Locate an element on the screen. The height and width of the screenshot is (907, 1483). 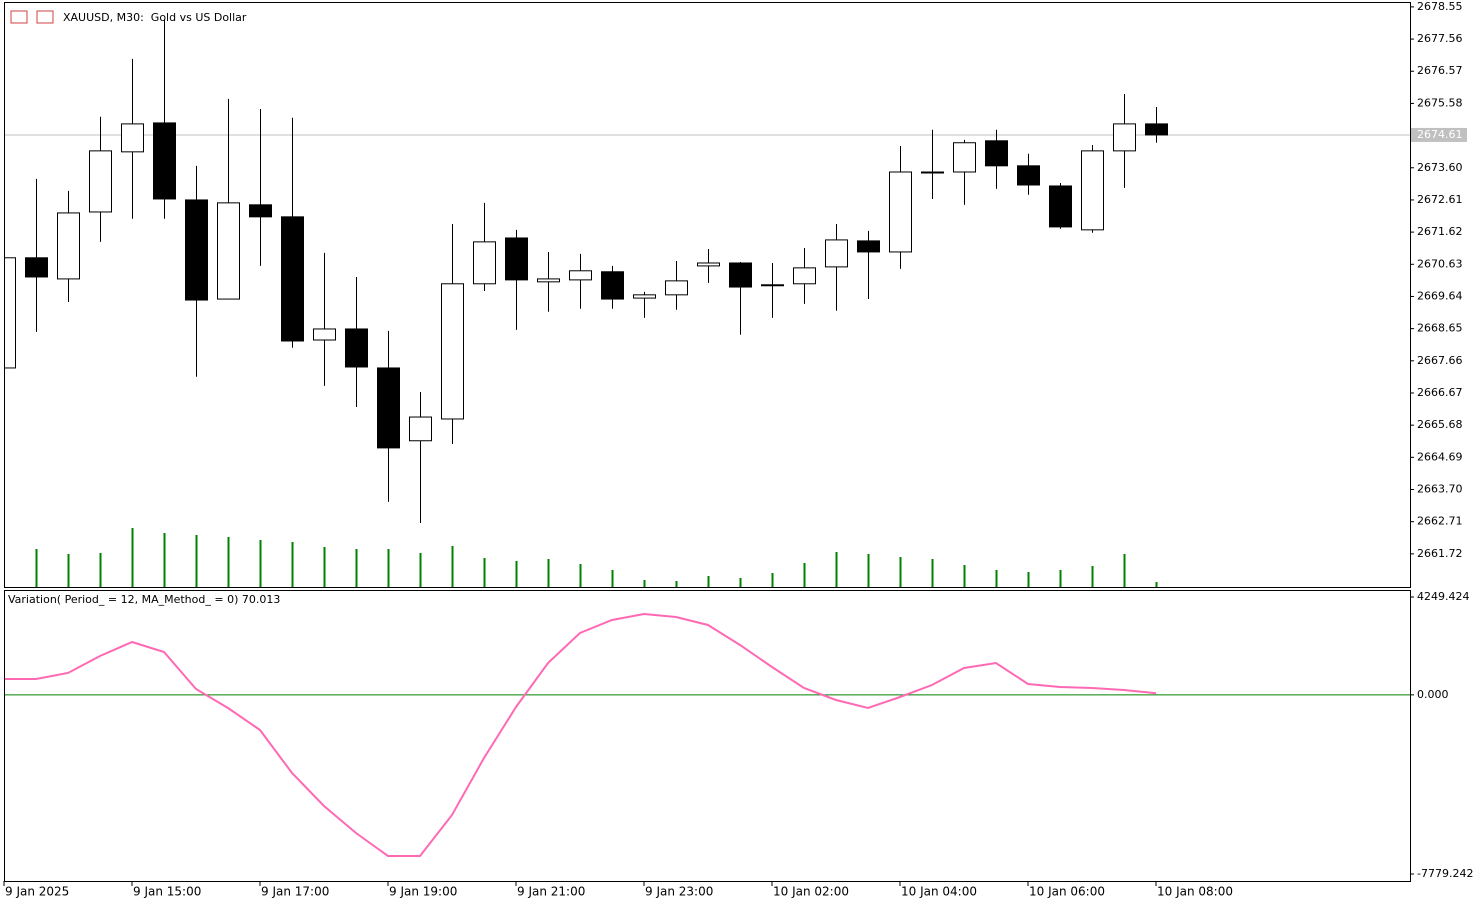
y-tick-label: 2661.72 is located at coordinates (1440, 553).